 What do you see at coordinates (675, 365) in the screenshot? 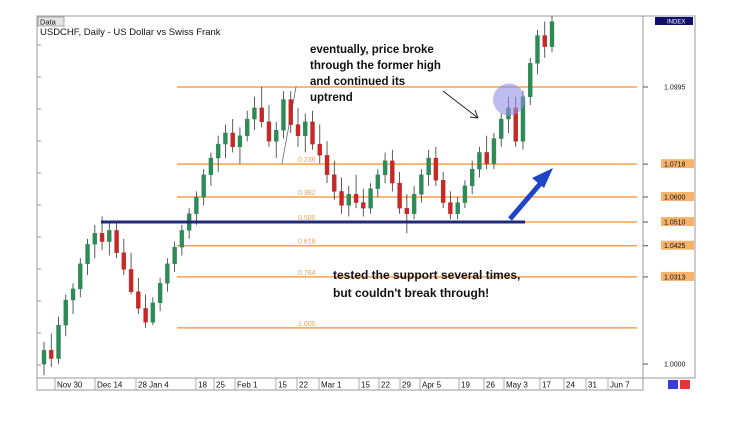
I see `price-label: 1.0000` at bounding box center [675, 365].